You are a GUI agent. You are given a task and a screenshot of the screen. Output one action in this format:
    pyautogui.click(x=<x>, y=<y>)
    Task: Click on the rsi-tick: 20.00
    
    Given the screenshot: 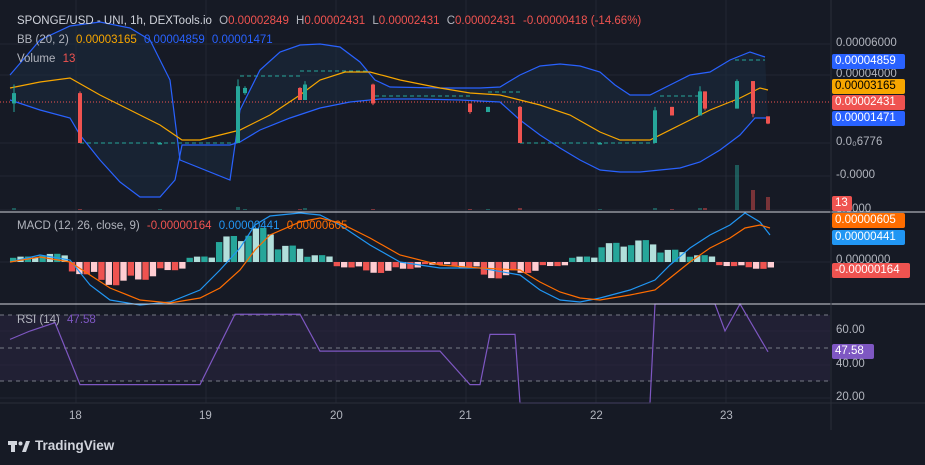 What is the action you would take?
    pyautogui.click(x=850, y=397)
    